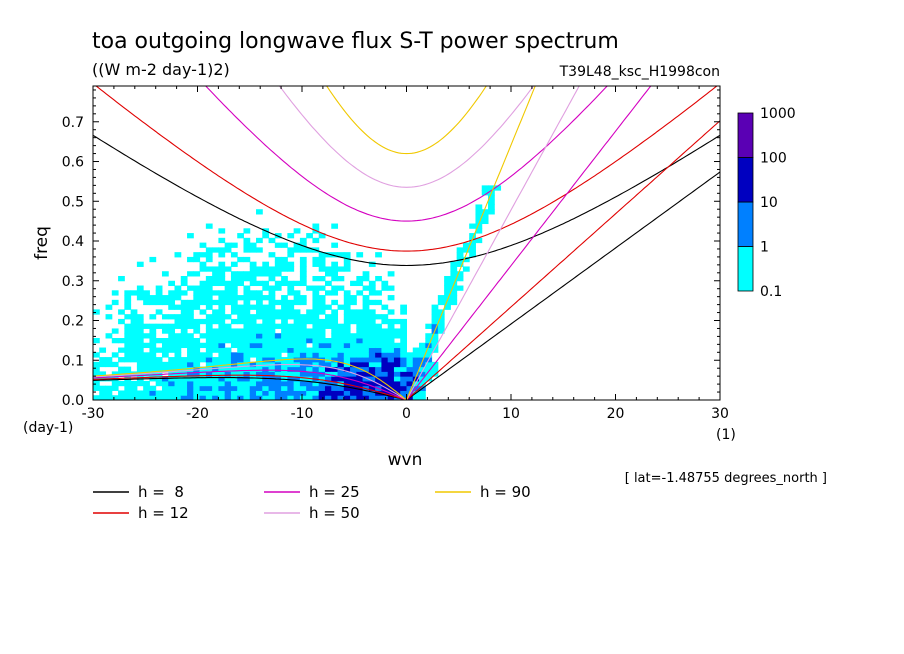 This screenshot has width=904, height=654. I want to click on legend-label: h = 50, so click(334, 513).